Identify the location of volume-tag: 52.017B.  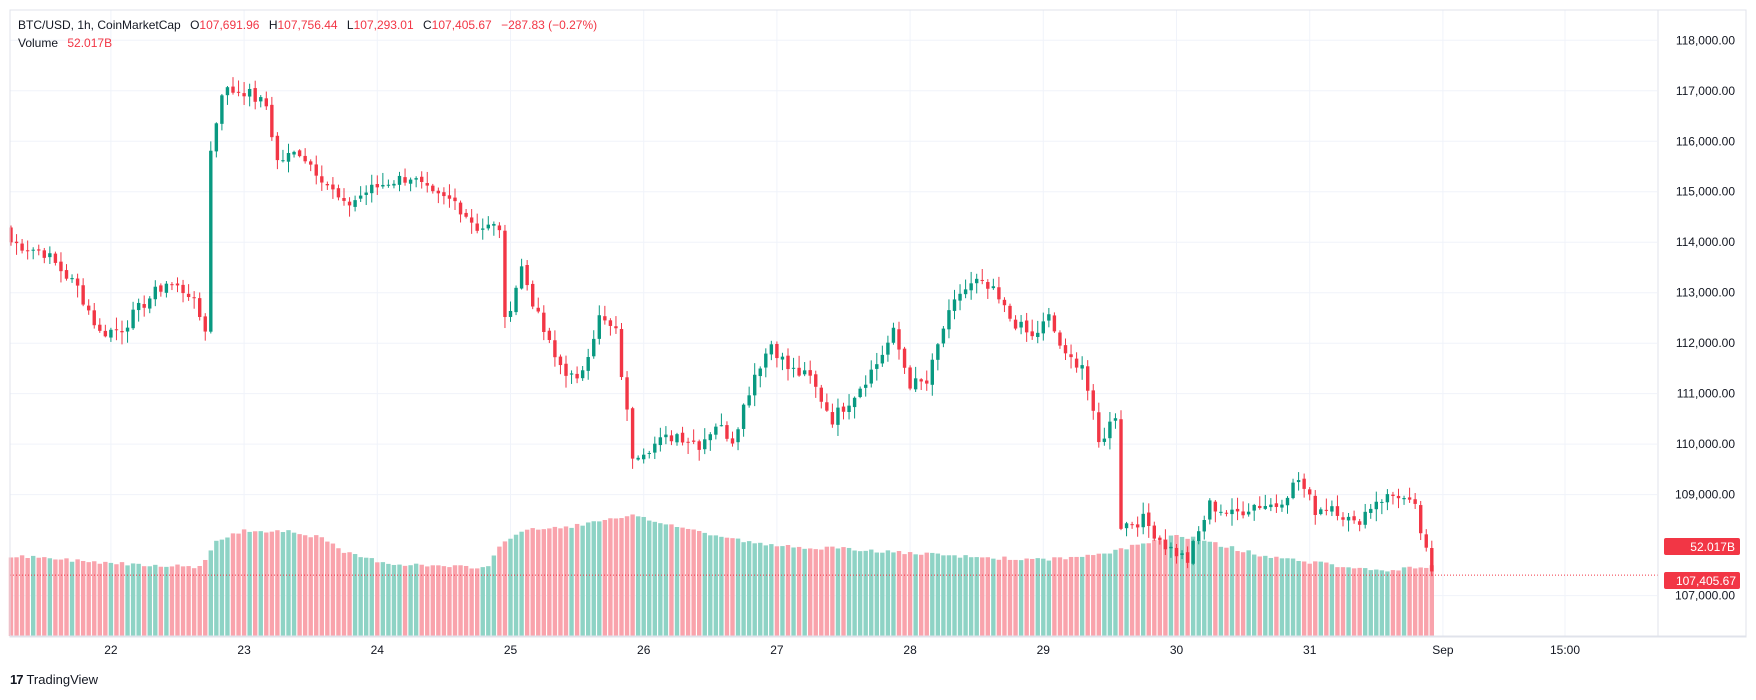
(1702, 546).